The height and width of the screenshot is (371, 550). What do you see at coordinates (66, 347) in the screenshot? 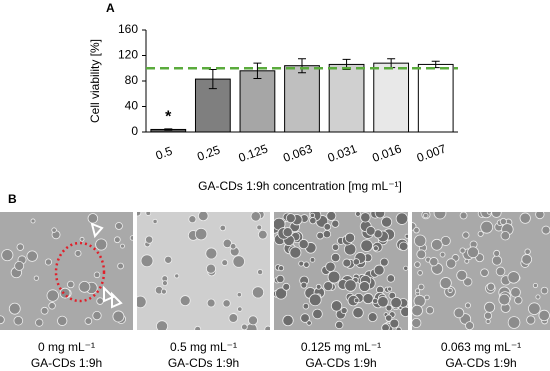
I see `caption: 0 mg mL⁻¹` at bounding box center [66, 347].